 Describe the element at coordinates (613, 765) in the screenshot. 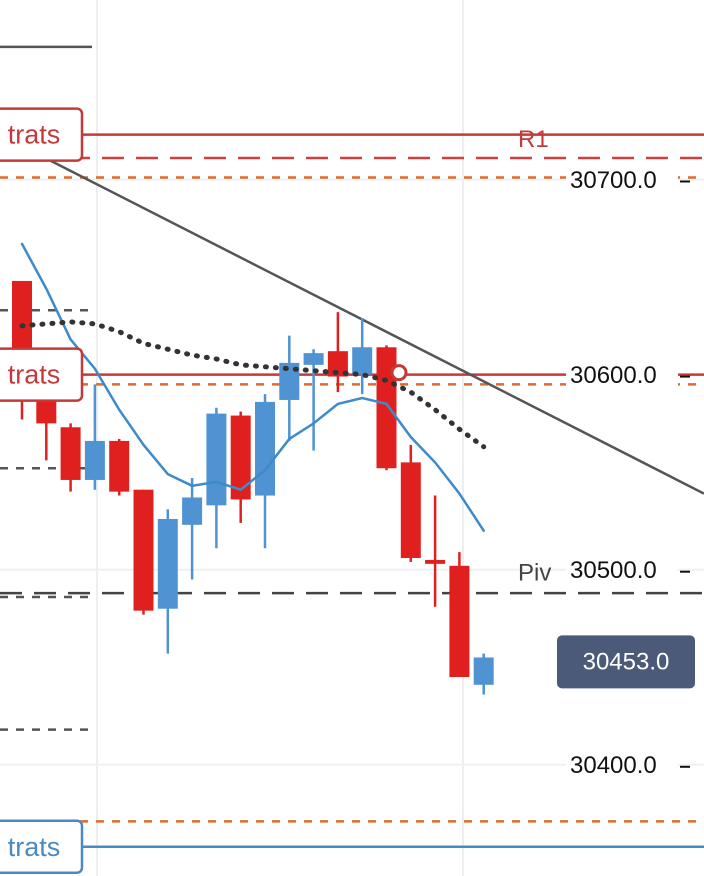

I see `y-tick-label: 30400.0` at that location.